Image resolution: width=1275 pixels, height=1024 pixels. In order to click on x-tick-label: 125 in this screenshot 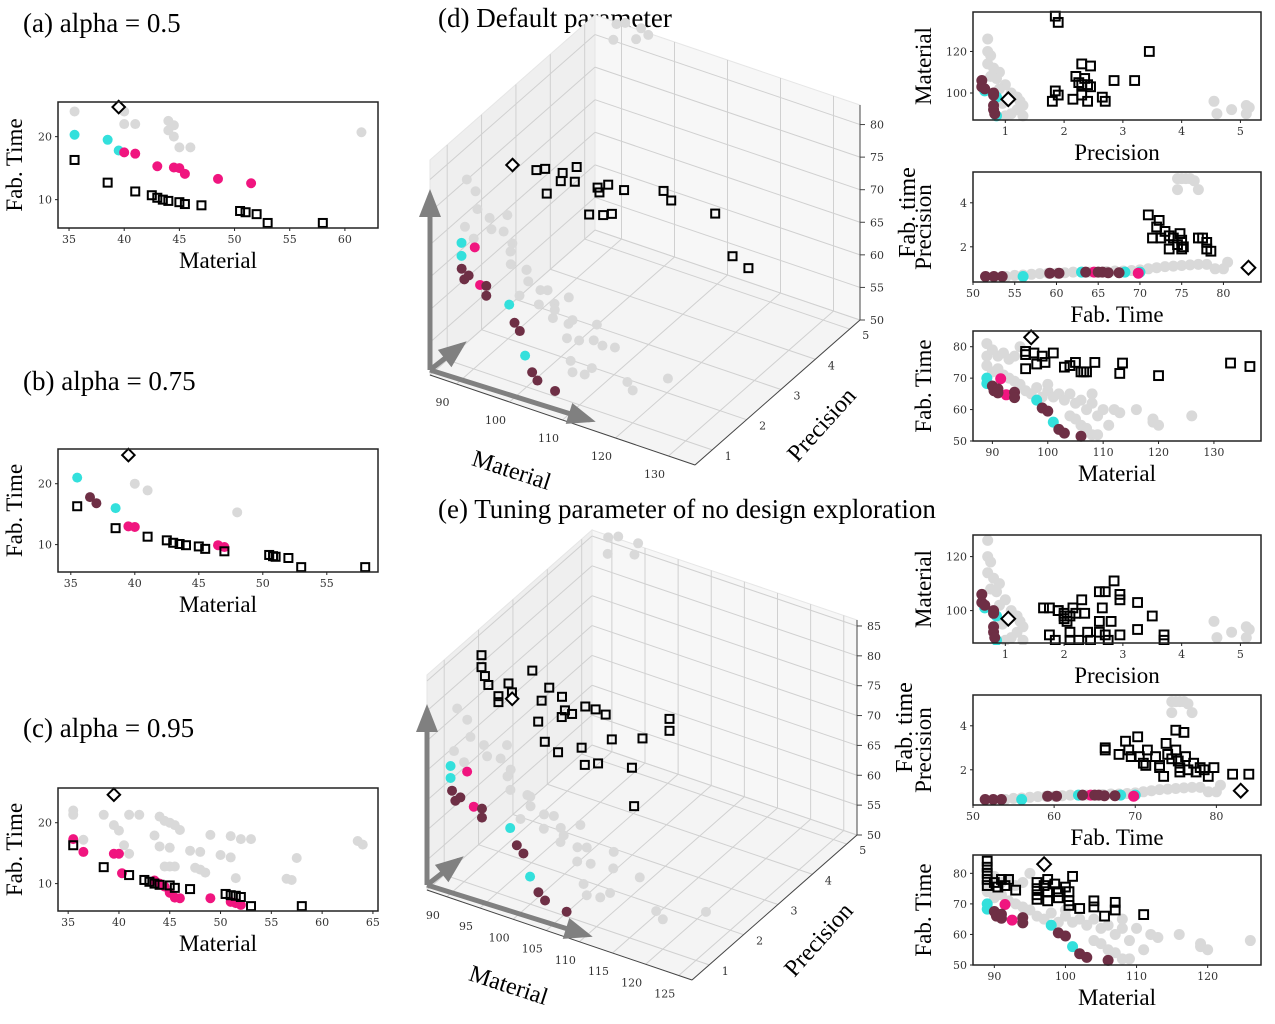, I will do `click(664, 994)`.